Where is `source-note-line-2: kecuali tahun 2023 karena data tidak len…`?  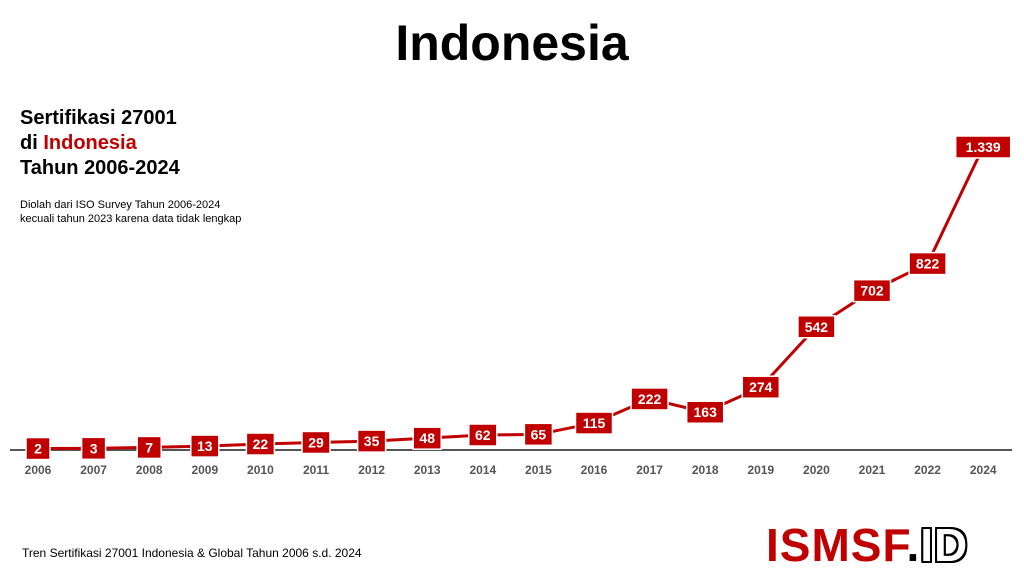
source-note-line-2: kecuali tahun 2023 karena data tidak len… is located at coordinates (131, 219).